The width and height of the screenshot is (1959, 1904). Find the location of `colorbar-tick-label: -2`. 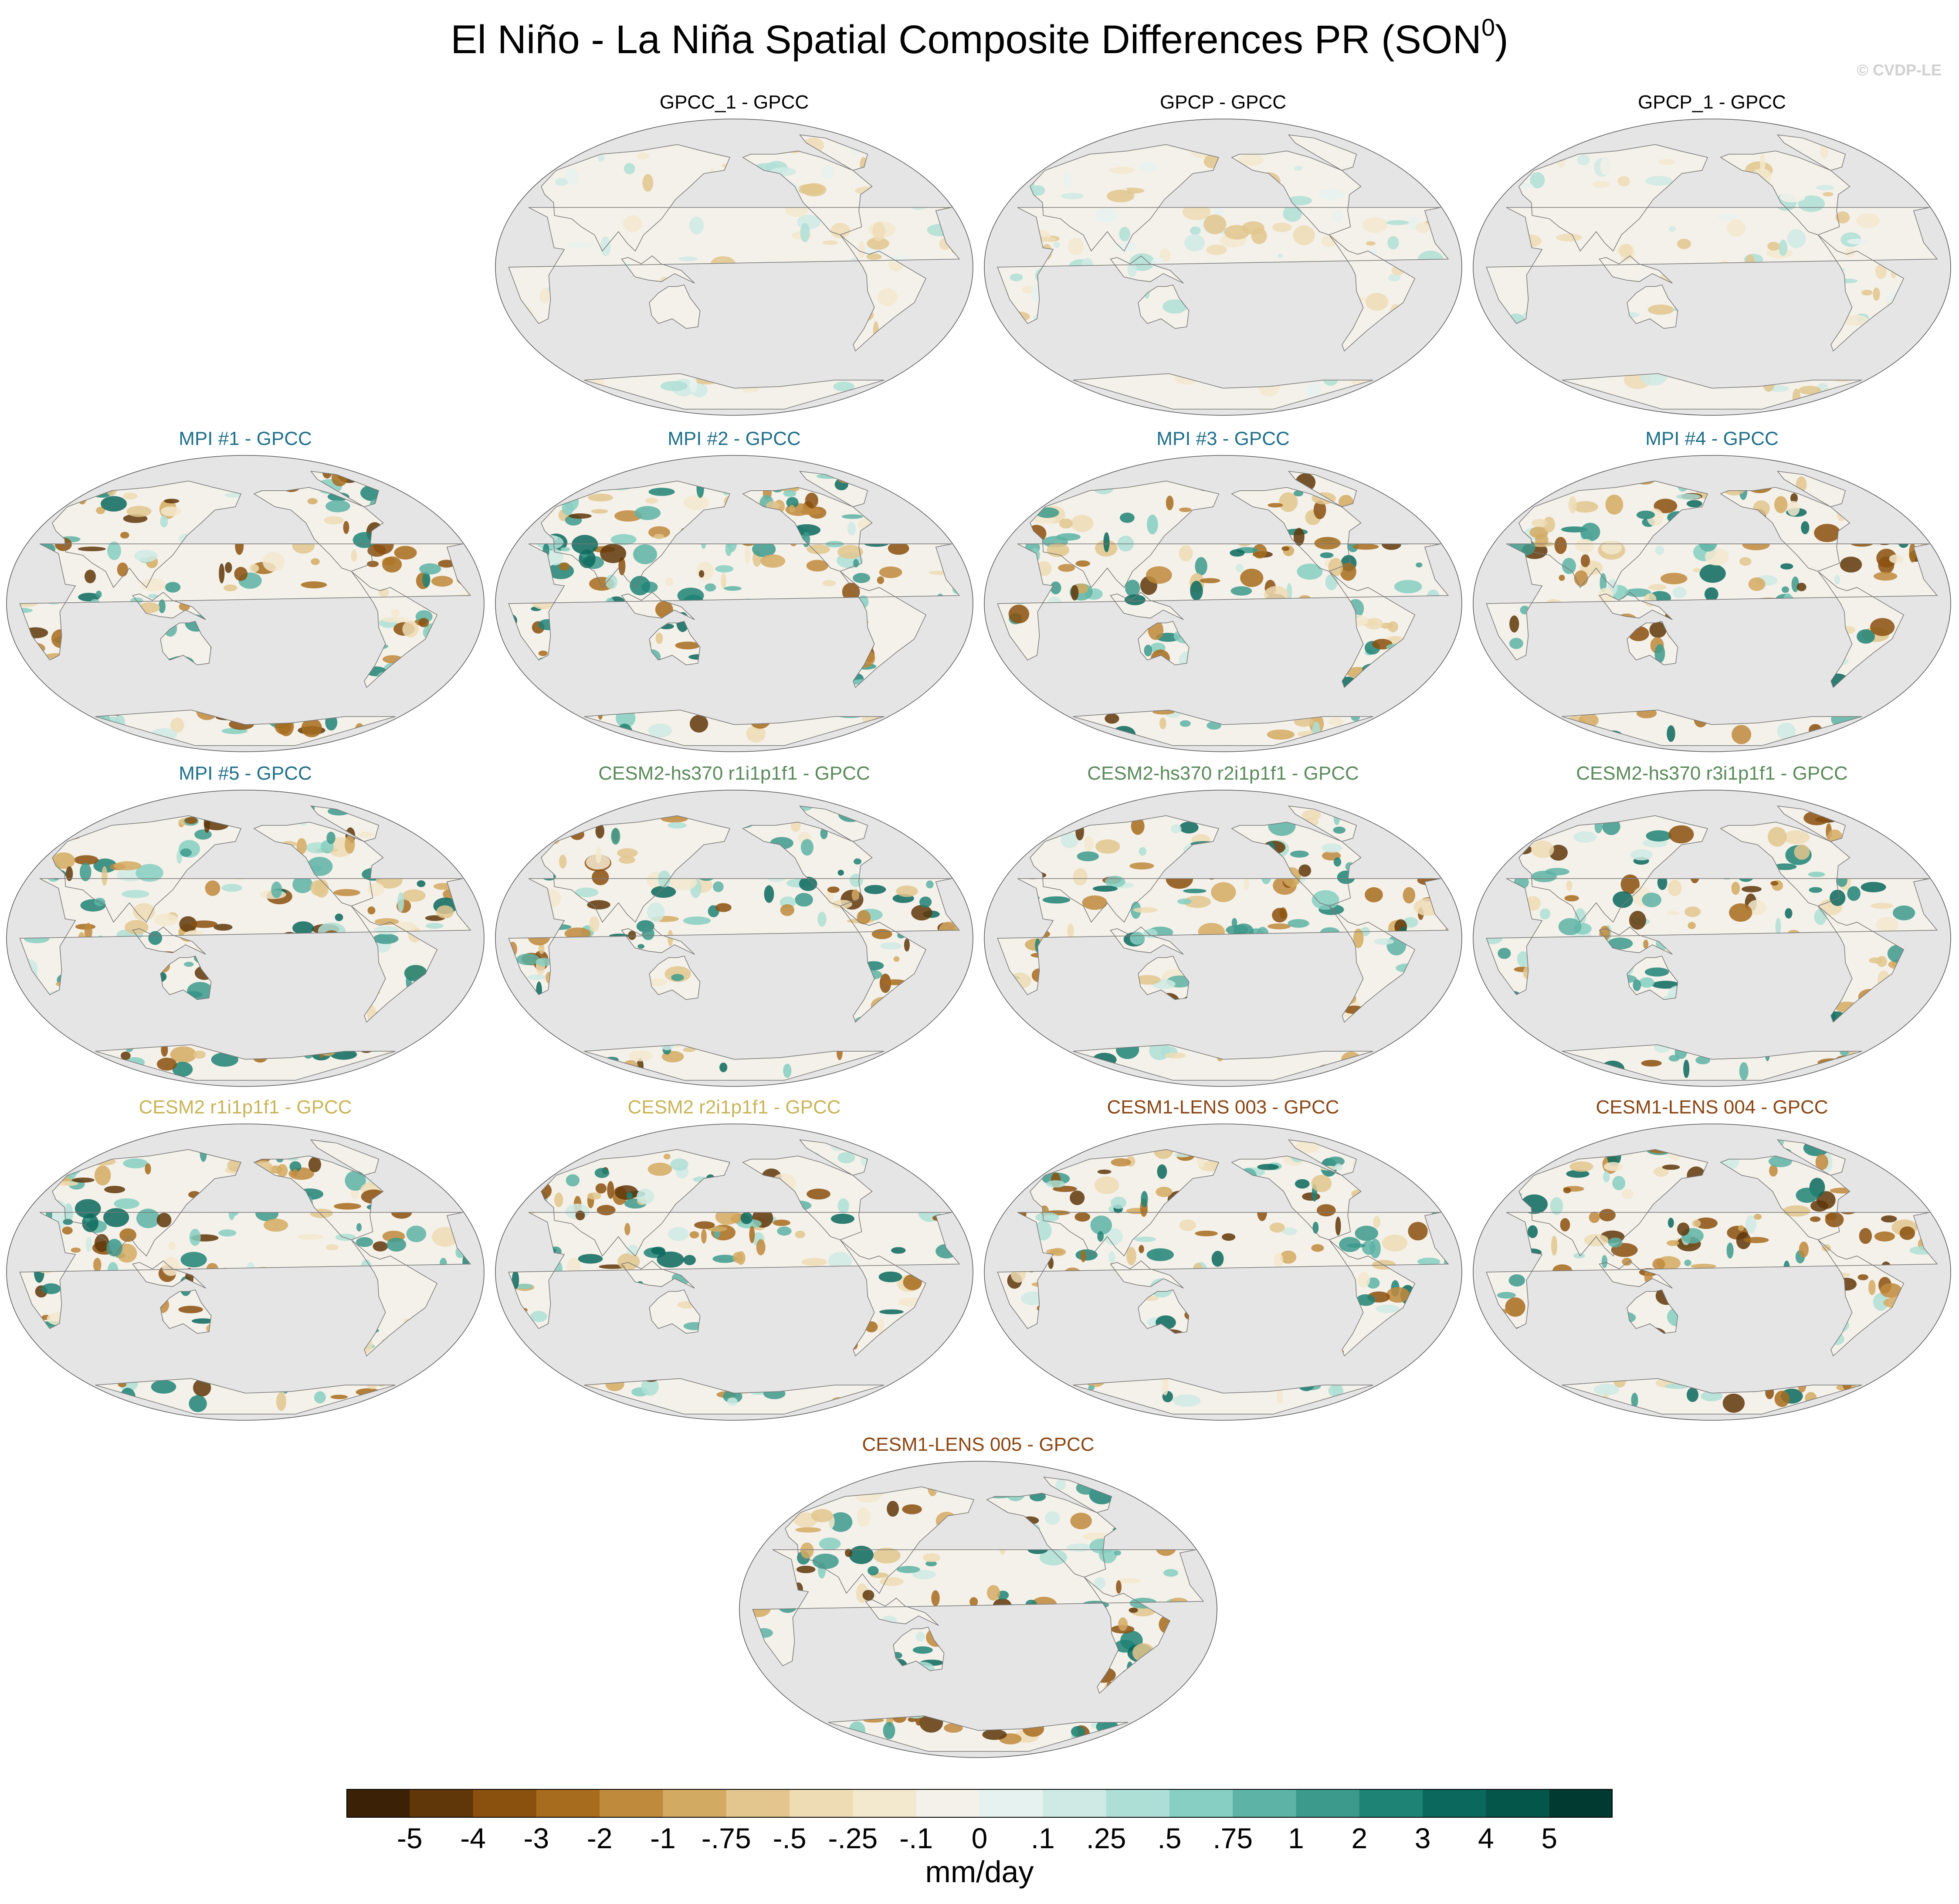

colorbar-tick-label: -2 is located at coordinates (599, 1838).